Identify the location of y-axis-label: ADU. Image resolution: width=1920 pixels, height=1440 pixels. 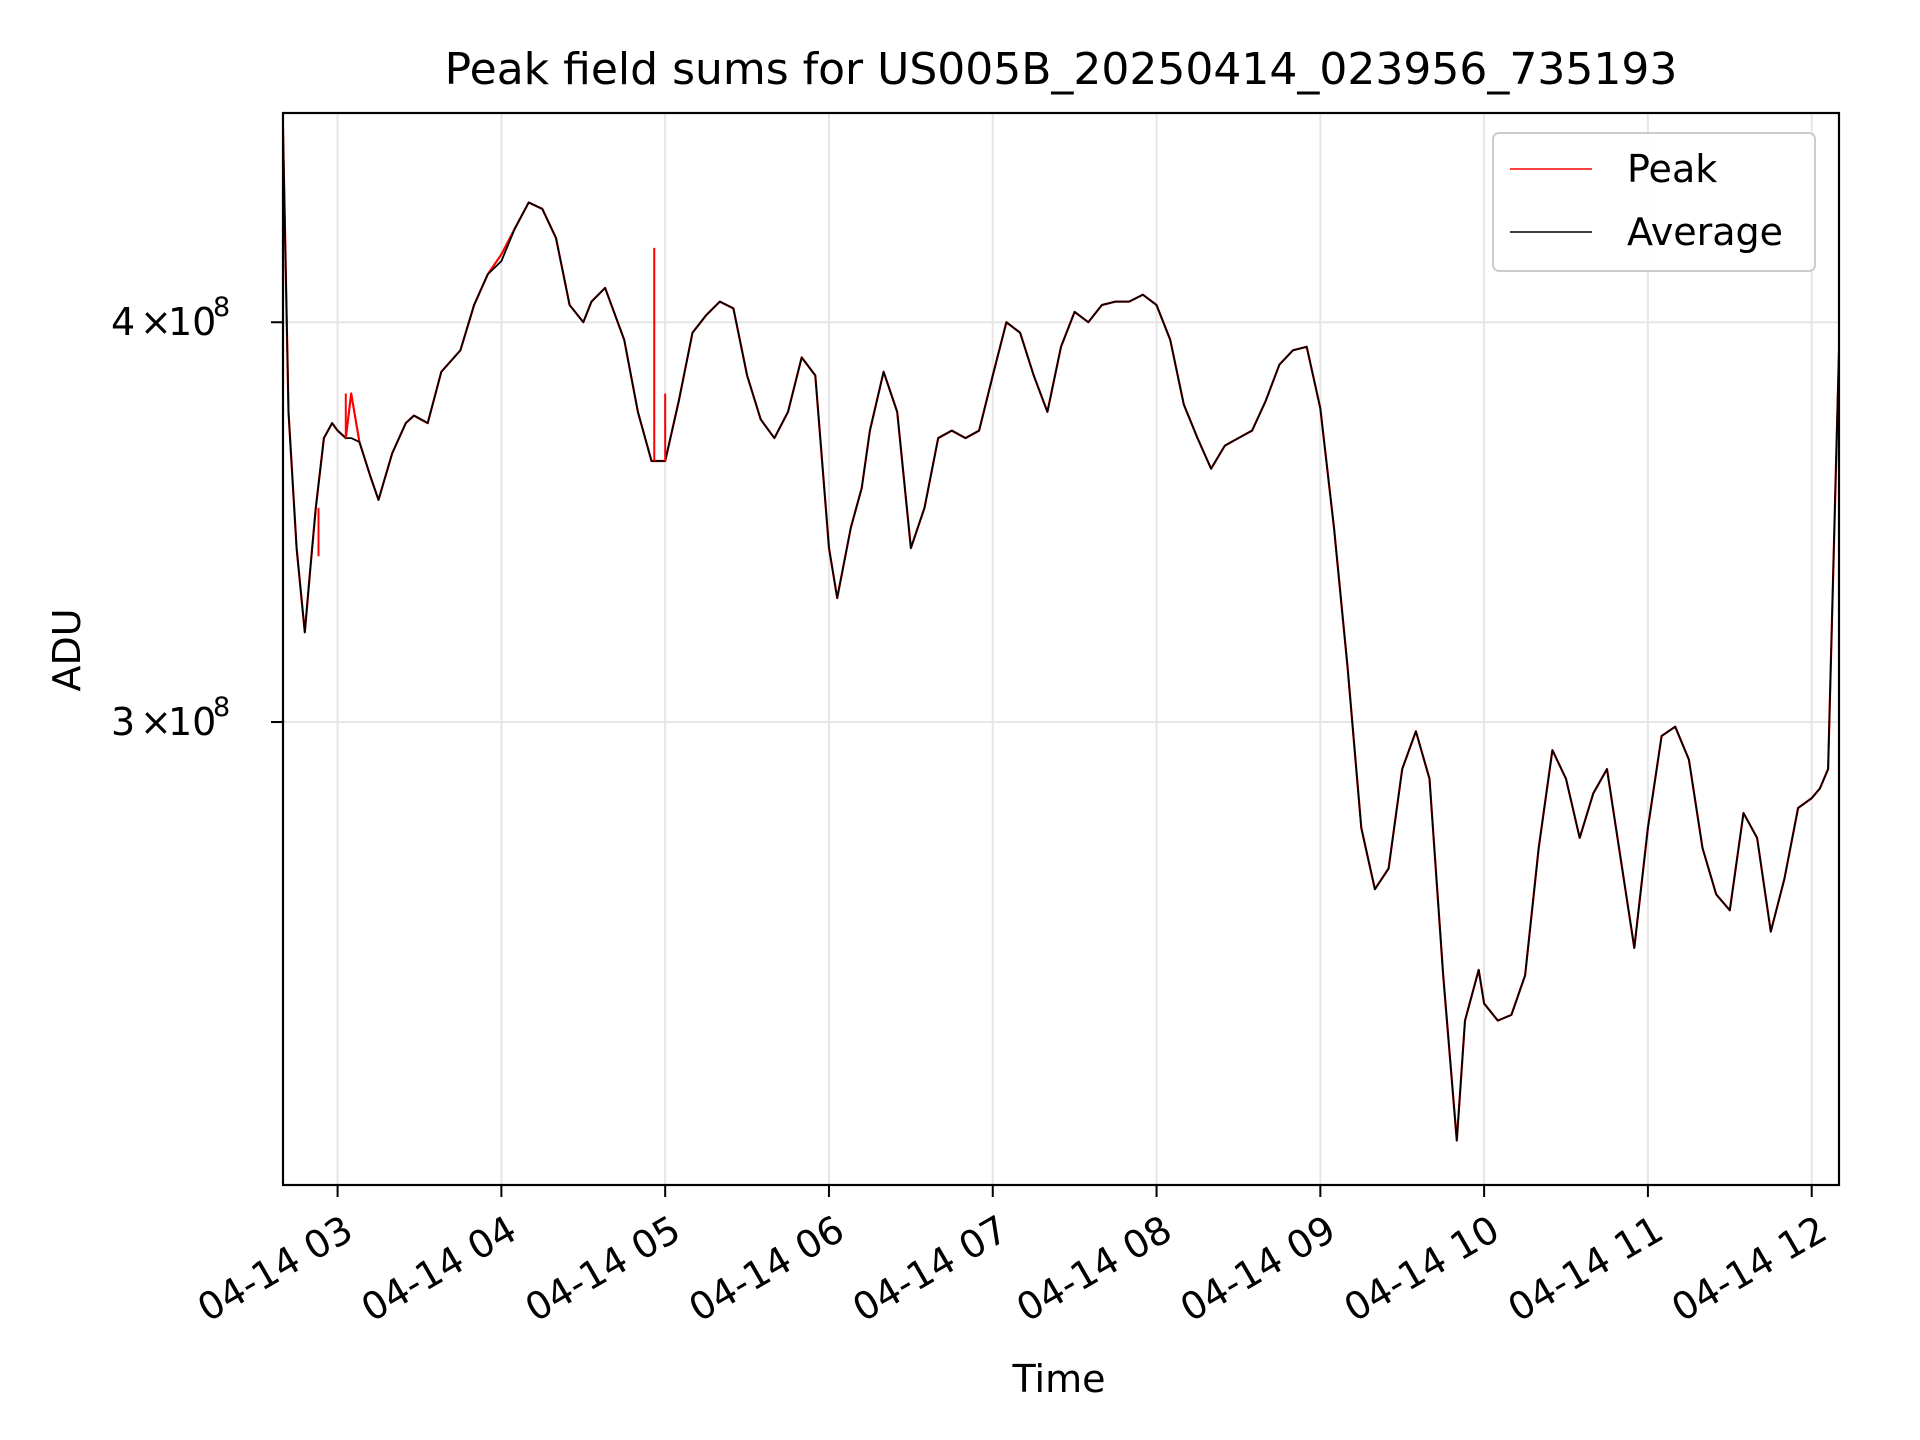
(67, 649).